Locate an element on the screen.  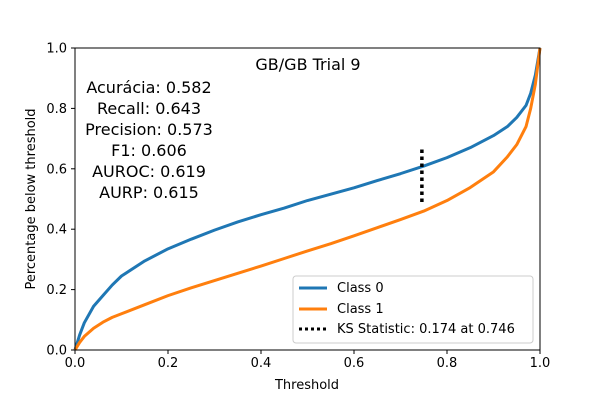
metric-line: AURP: 0.615 is located at coordinates (149, 192).